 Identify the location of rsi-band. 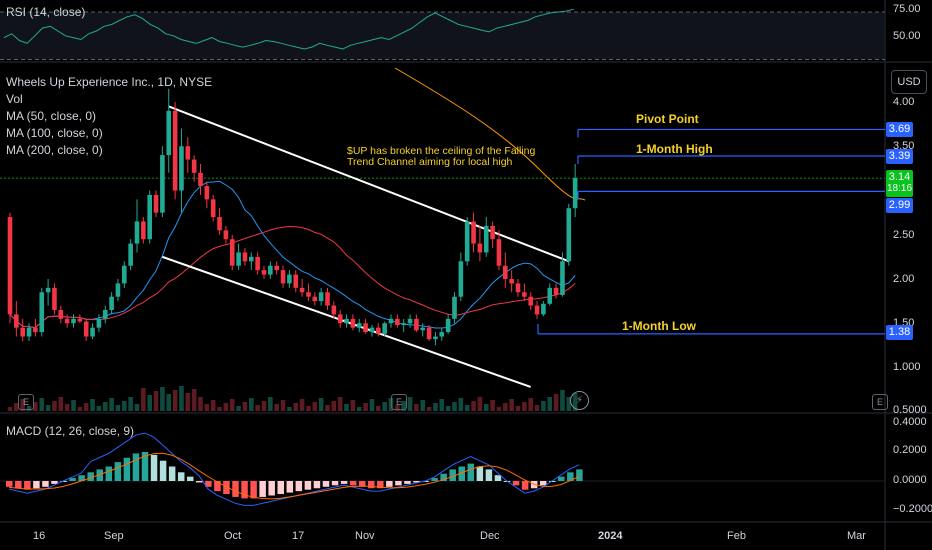
(442, 36).